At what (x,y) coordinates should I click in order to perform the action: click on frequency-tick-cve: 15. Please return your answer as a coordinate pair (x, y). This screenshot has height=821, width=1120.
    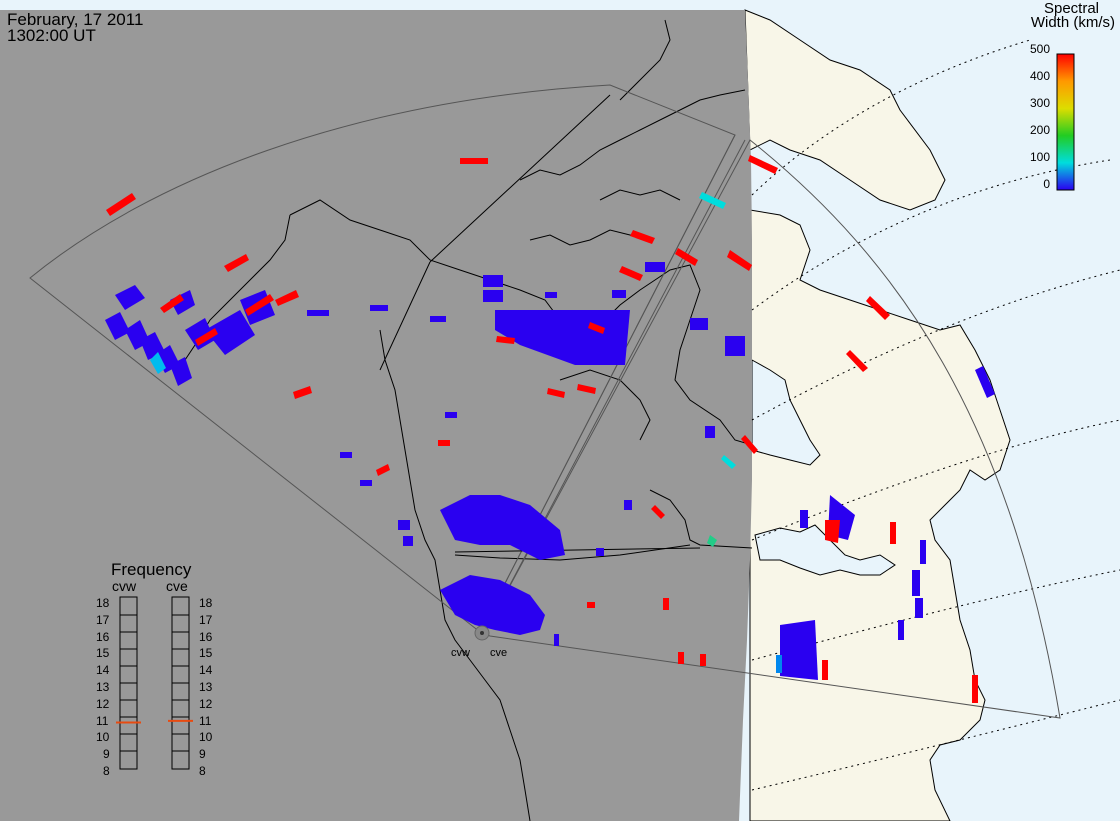
    Looking at the image, I should click on (206, 653).